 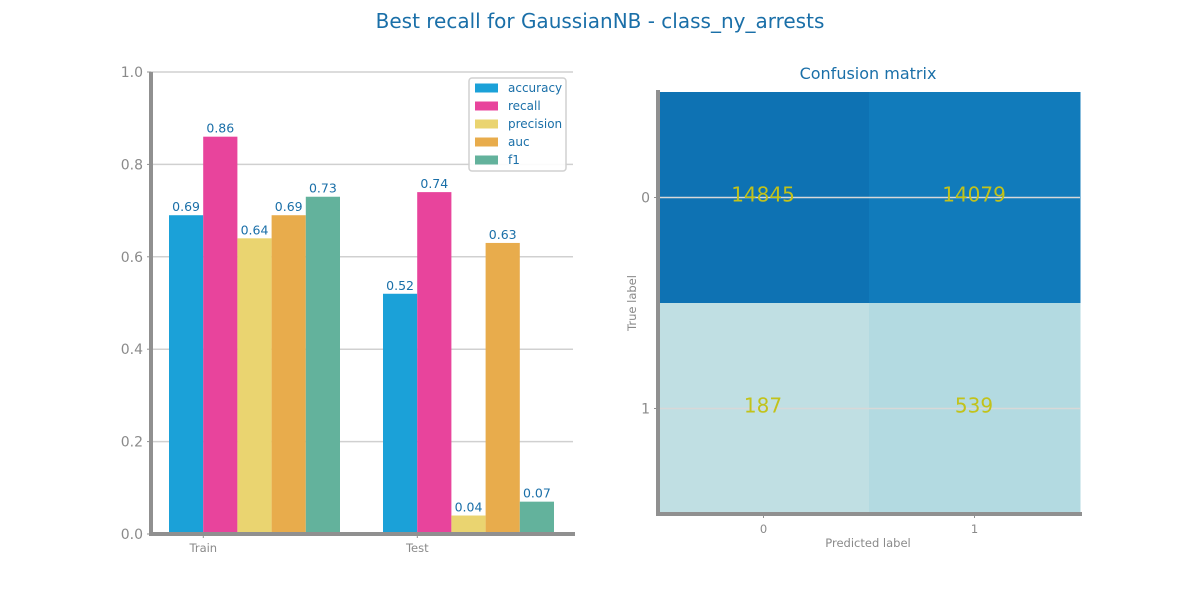 I want to click on bar-recall-test, so click(x=434, y=363).